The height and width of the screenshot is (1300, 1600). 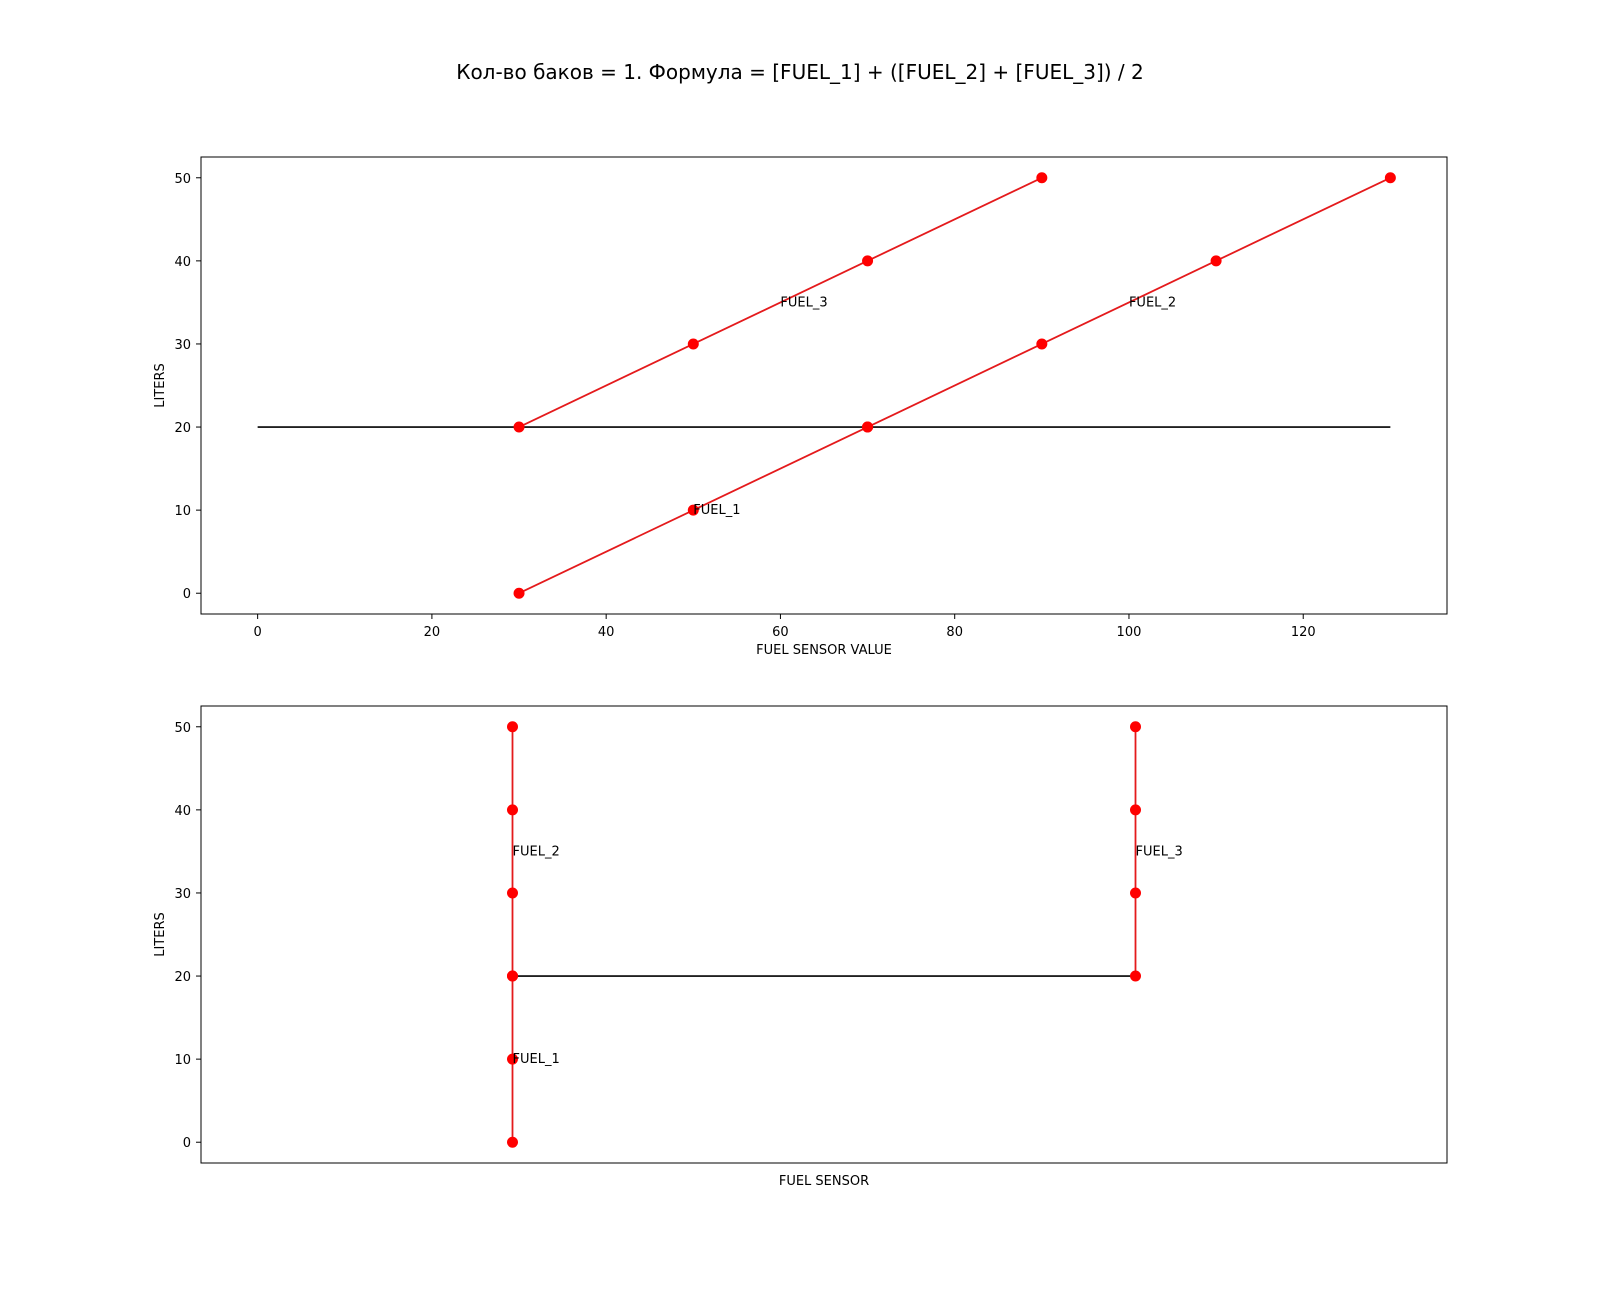 I want to click on x-tick-label: 60, so click(x=780, y=632).